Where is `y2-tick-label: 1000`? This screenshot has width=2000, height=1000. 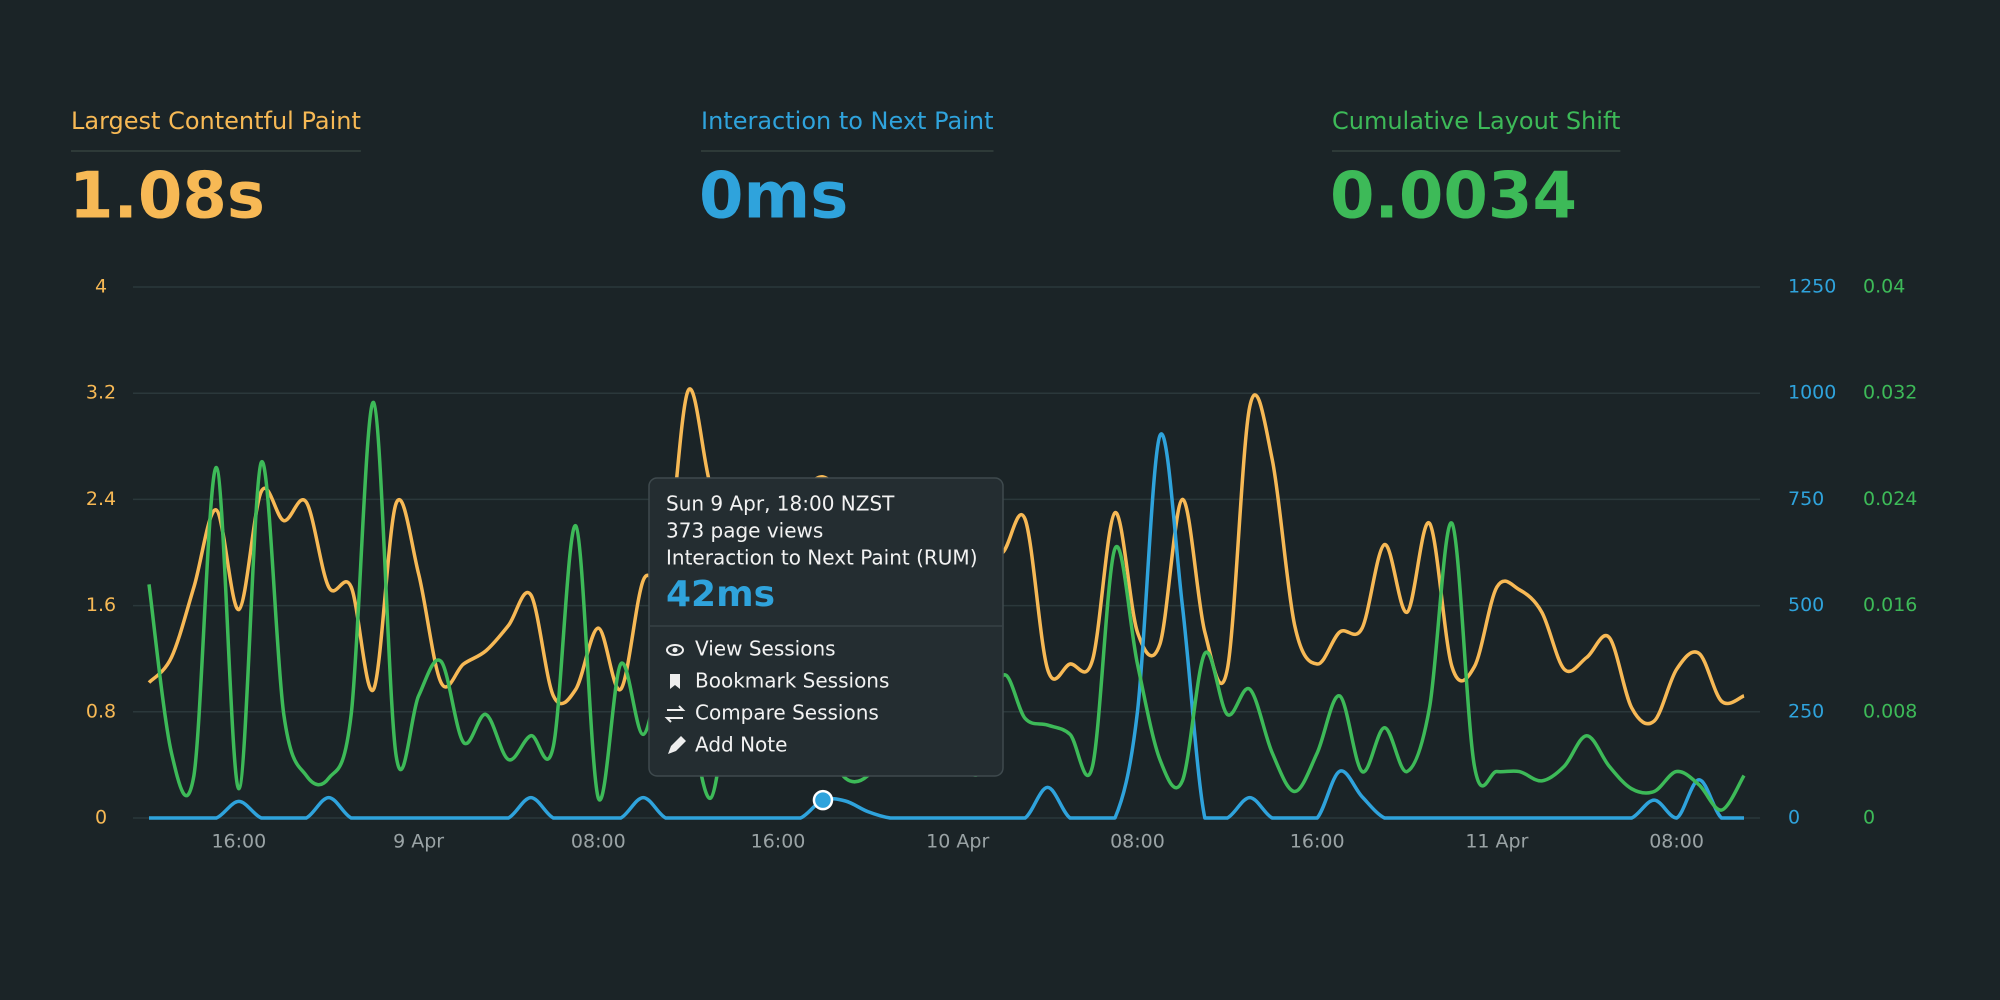 y2-tick-label: 1000 is located at coordinates (1812, 393).